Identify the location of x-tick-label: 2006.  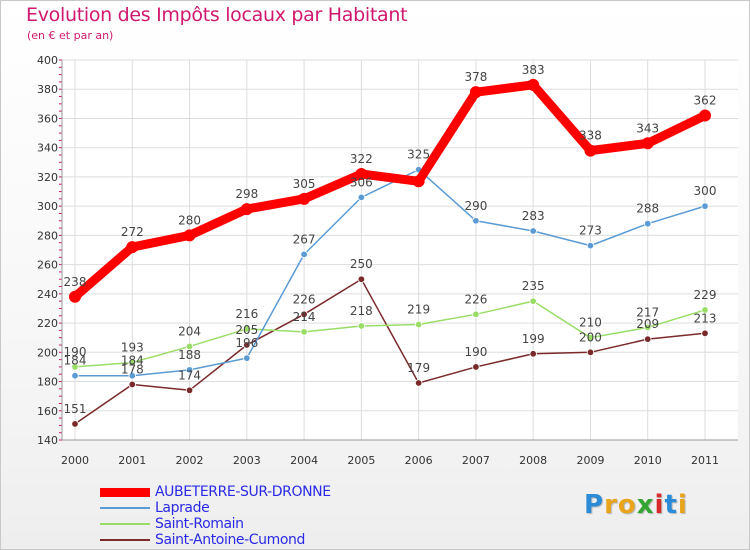
(419, 460).